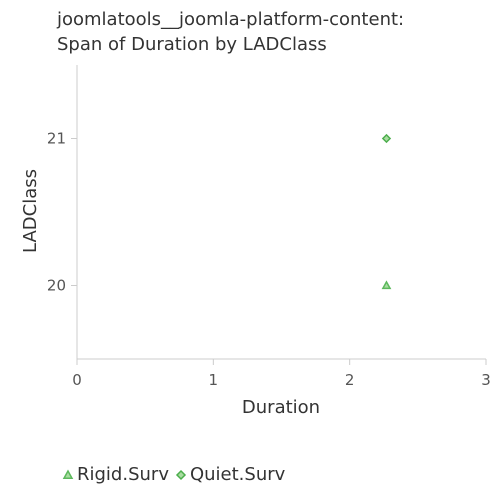  I want to click on y-tick-label: 20, so click(56, 286).